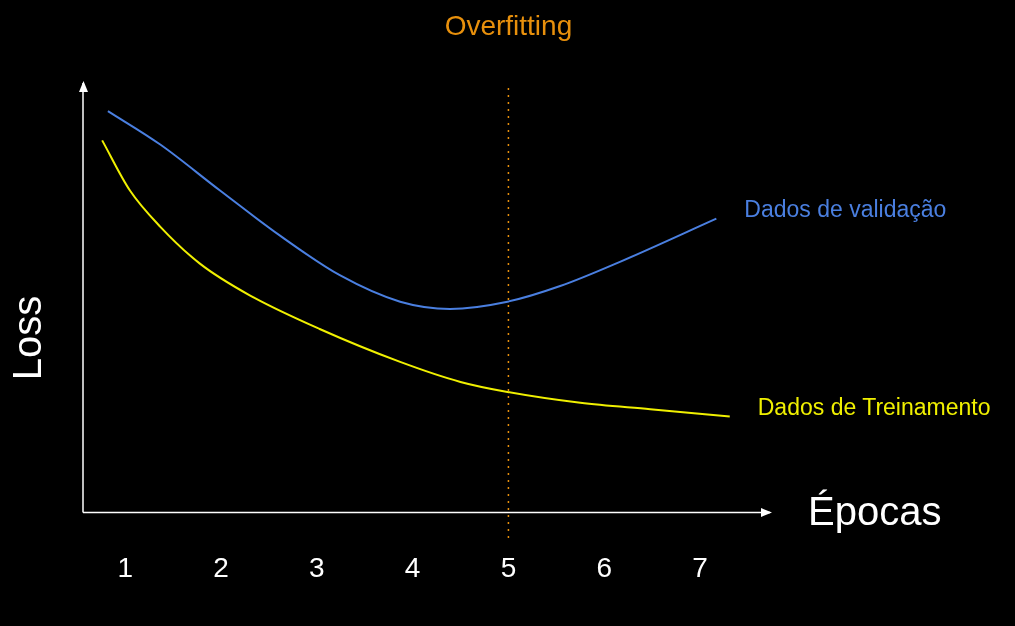  I want to click on series-label: Dados de Treinamento, so click(874, 406).